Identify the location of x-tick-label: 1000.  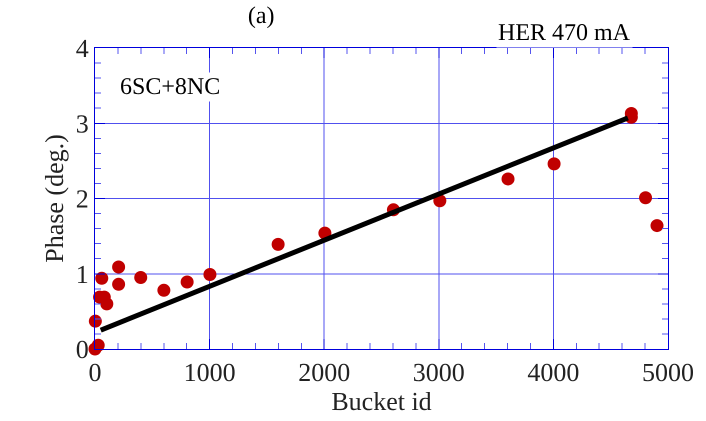
(210, 373).